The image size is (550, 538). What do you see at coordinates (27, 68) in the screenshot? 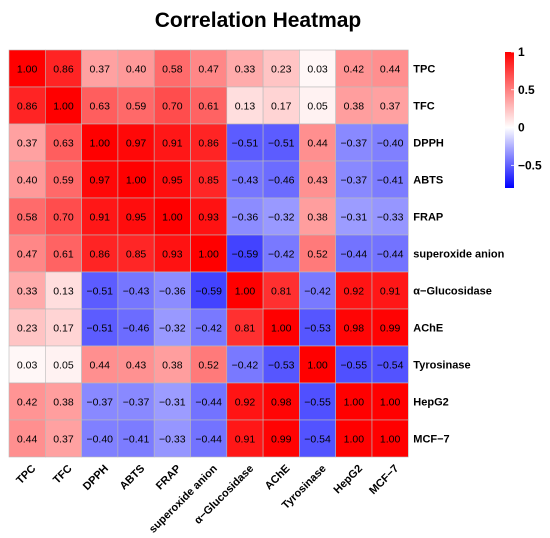
I see `heatmap-cell-r0-c0` at bounding box center [27, 68].